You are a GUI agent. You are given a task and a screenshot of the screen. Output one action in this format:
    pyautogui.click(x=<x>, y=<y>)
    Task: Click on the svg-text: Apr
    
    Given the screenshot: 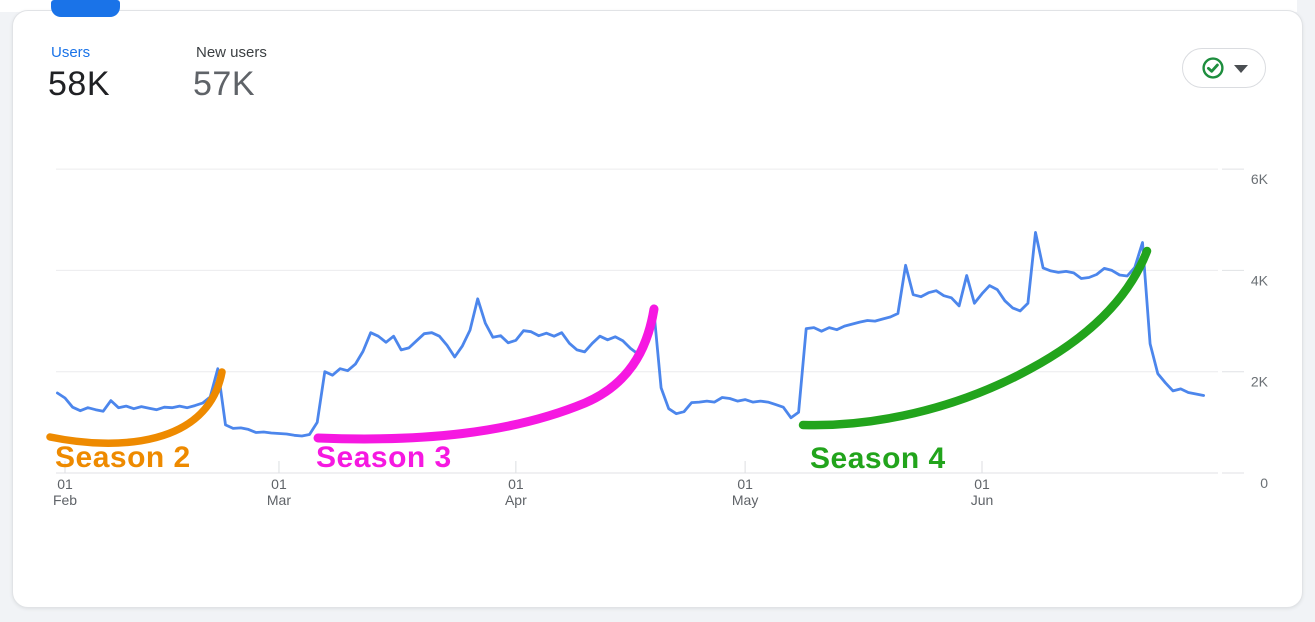 What is the action you would take?
    pyautogui.click(x=516, y=500)
    